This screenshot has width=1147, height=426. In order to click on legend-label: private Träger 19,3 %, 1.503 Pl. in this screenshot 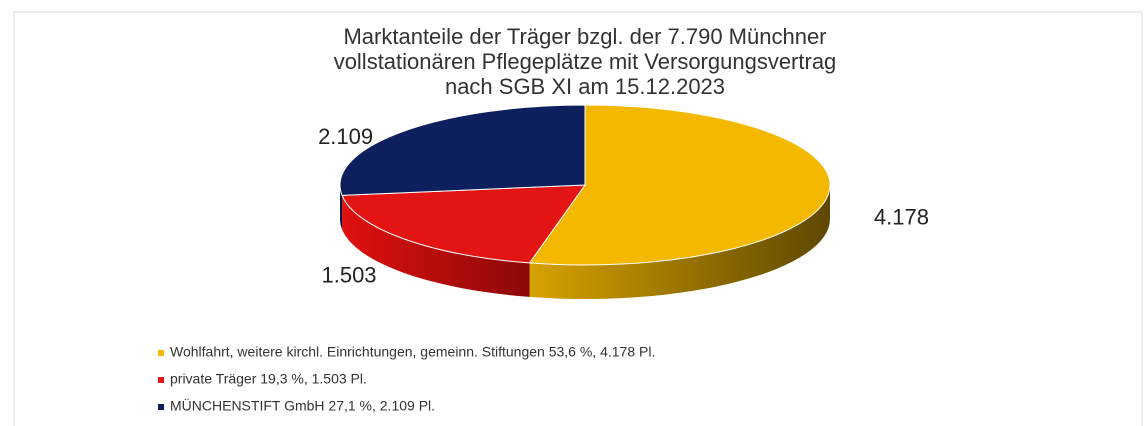, I will do `click(268, 379)`.